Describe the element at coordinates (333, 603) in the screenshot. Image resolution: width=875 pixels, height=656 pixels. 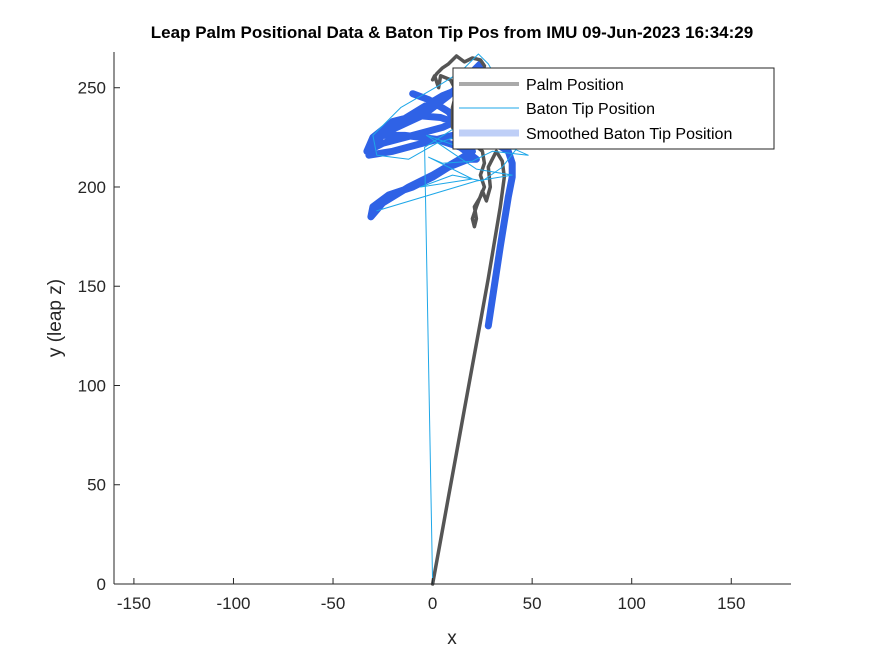
I see `x-tick-label: -50` at that location.